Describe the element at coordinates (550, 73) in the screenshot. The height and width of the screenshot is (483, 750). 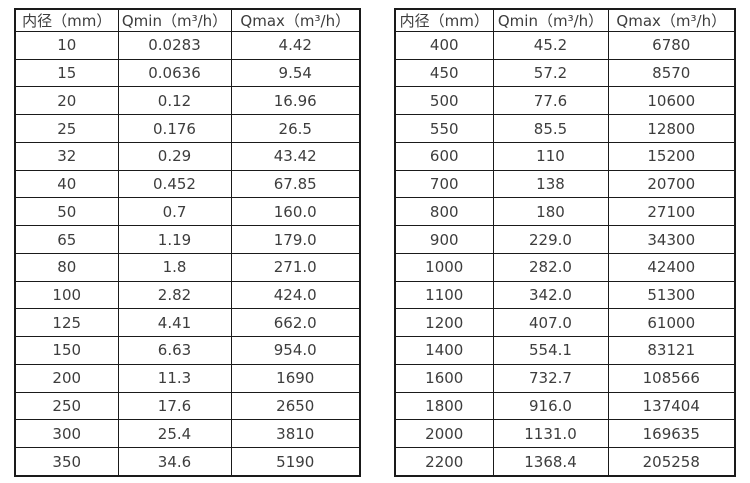
I see `table-cell: 57.2` at that location.